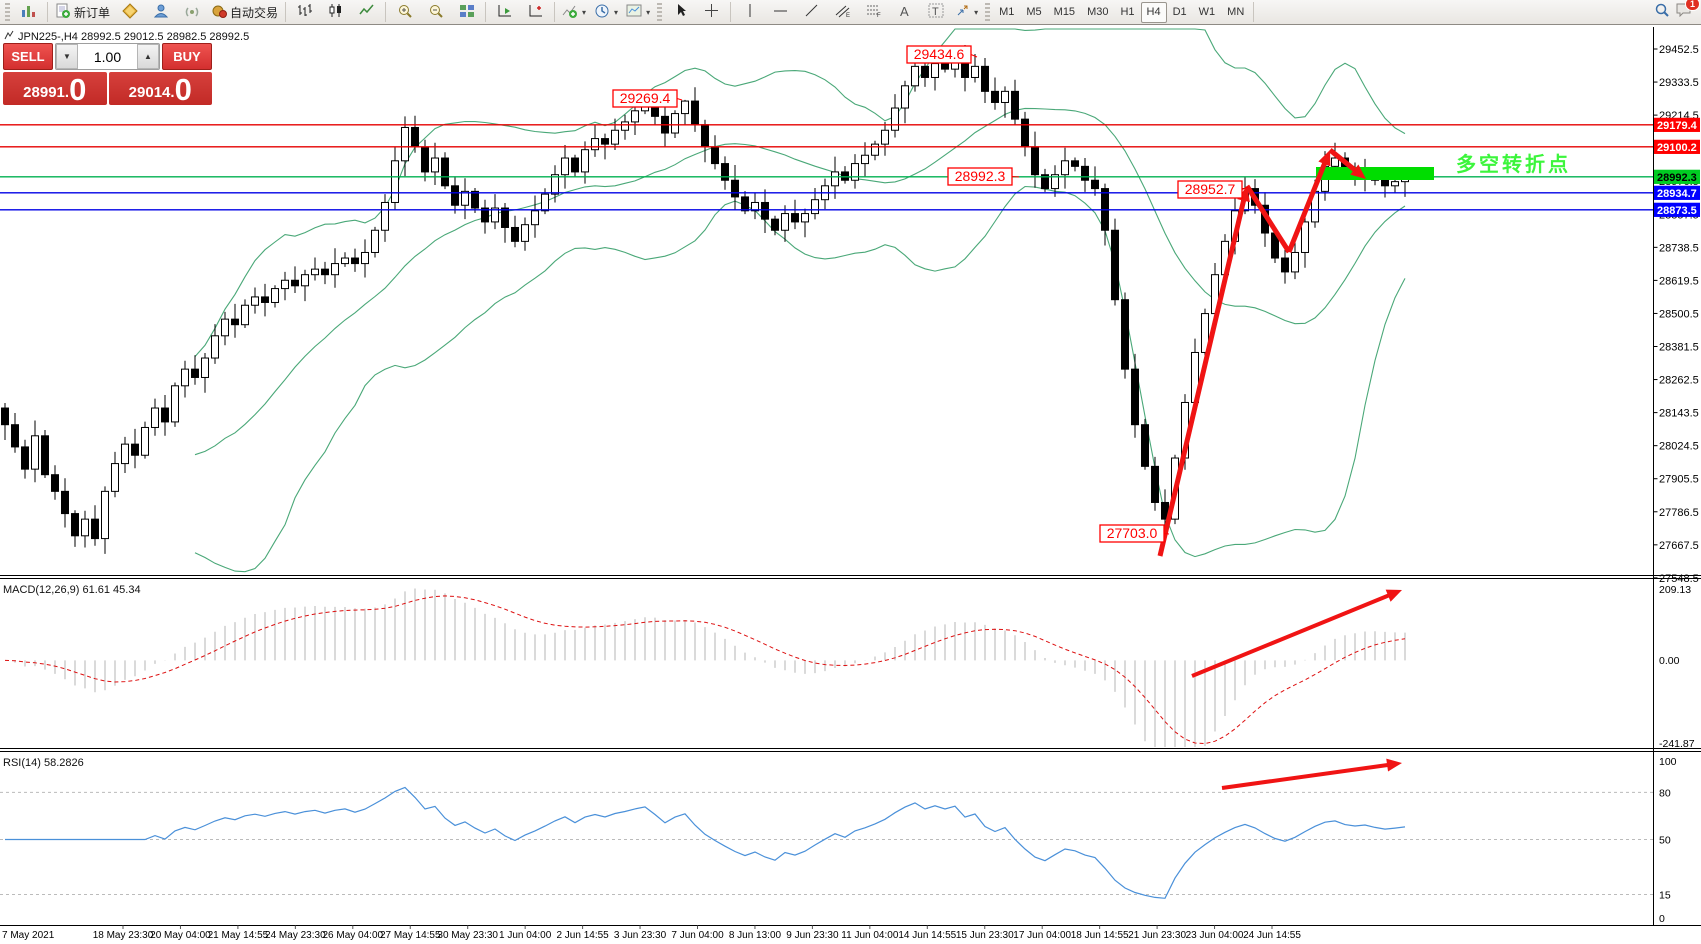  What do you see at coordinates (28, 56) in the screenshot?
I see `sell-button: SELL` at bounding box center [28, 56].